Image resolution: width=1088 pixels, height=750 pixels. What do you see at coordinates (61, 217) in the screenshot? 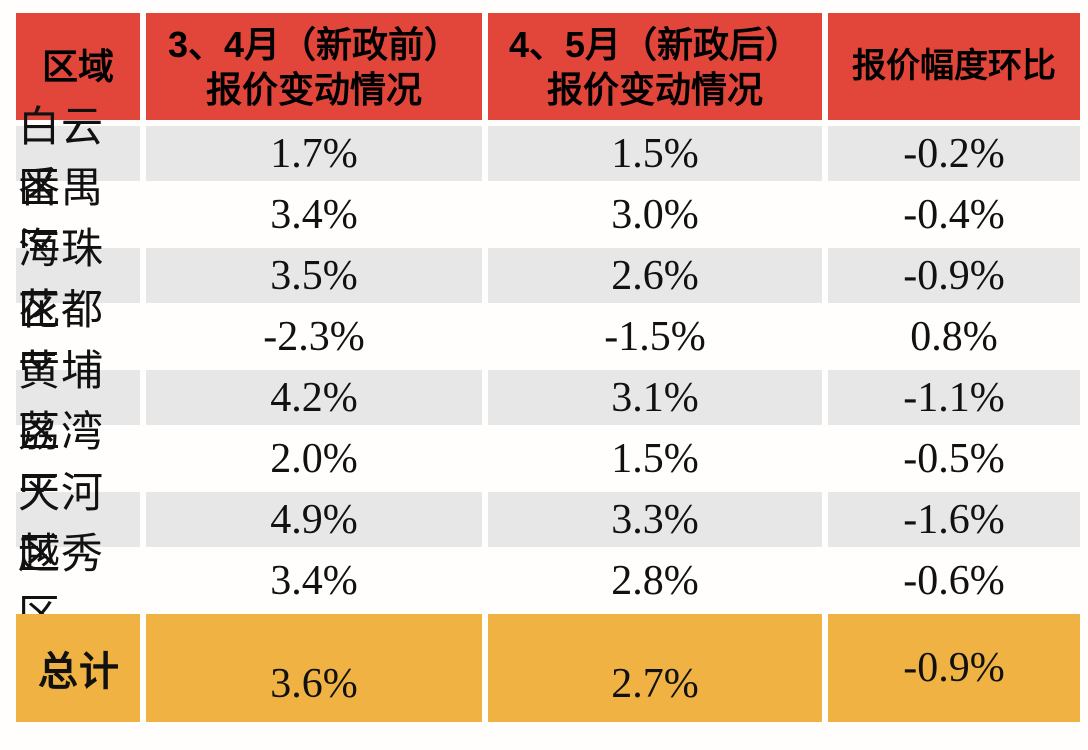
I see `table-row-region: 番禺区` at bounding box center [61, 217].